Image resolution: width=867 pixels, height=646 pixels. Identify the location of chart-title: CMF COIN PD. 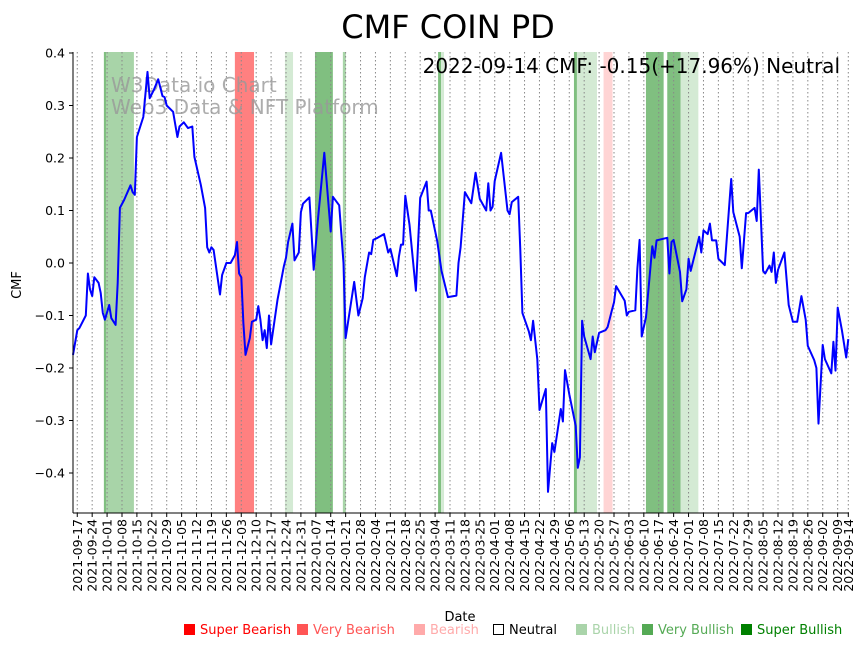
(448, 27).